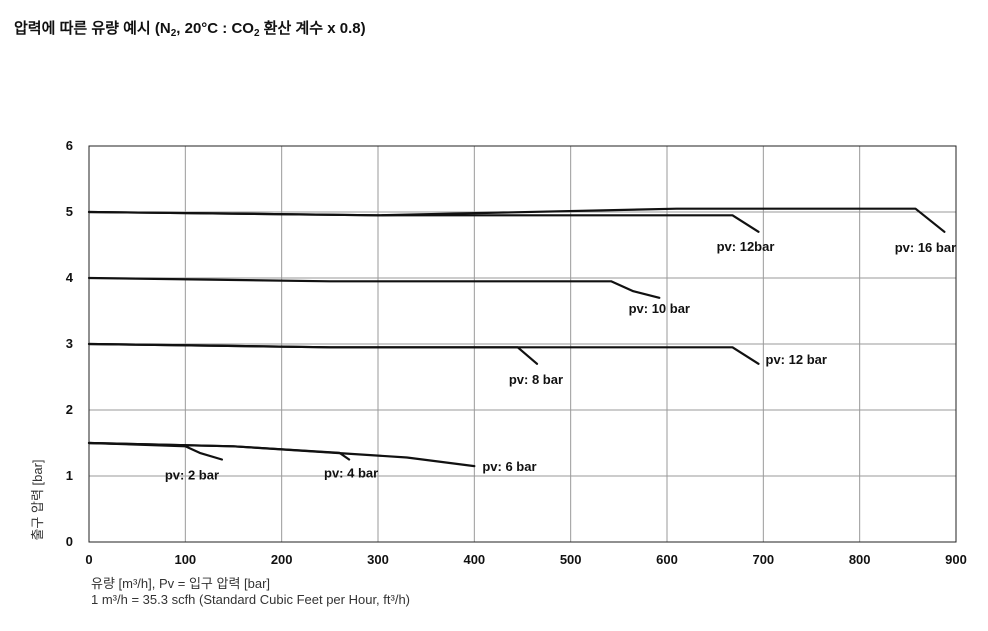 The height and width of the screenshot is (631, 988). What do you see at coordinates (925, 247) in the screenshot?
I see `series-label: pv: 16 bar` at bounding box center [925, 247].